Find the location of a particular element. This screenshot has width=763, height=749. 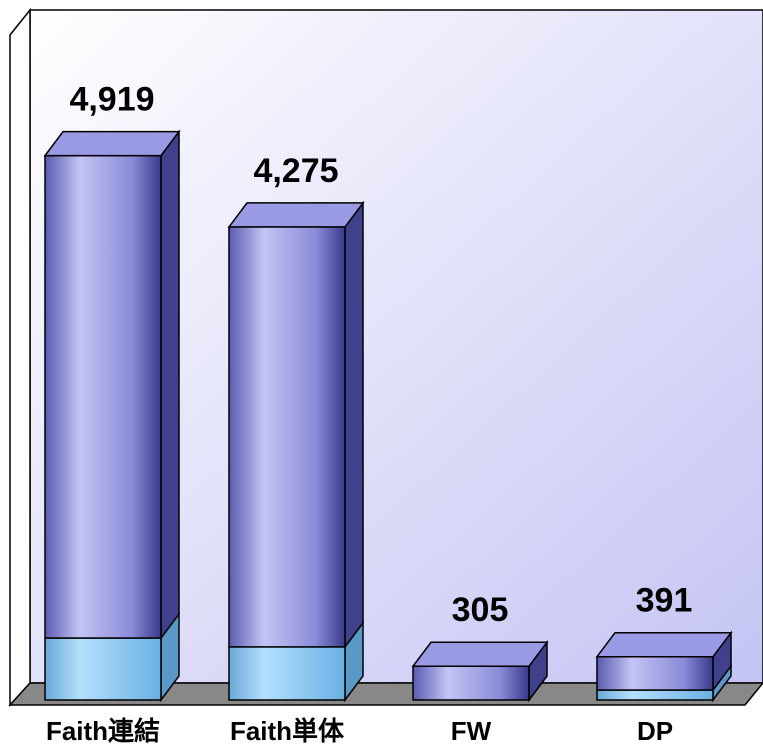

total-label: 4,275 is located at coordinates (295, 171).